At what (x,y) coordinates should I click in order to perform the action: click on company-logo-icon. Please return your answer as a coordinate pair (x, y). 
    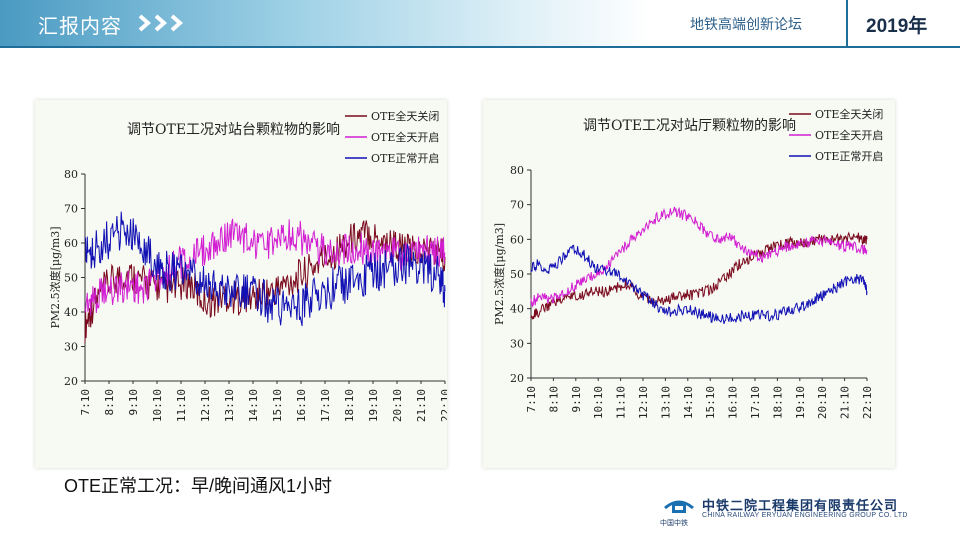
    Looking at the image, I should click on (679, 506).